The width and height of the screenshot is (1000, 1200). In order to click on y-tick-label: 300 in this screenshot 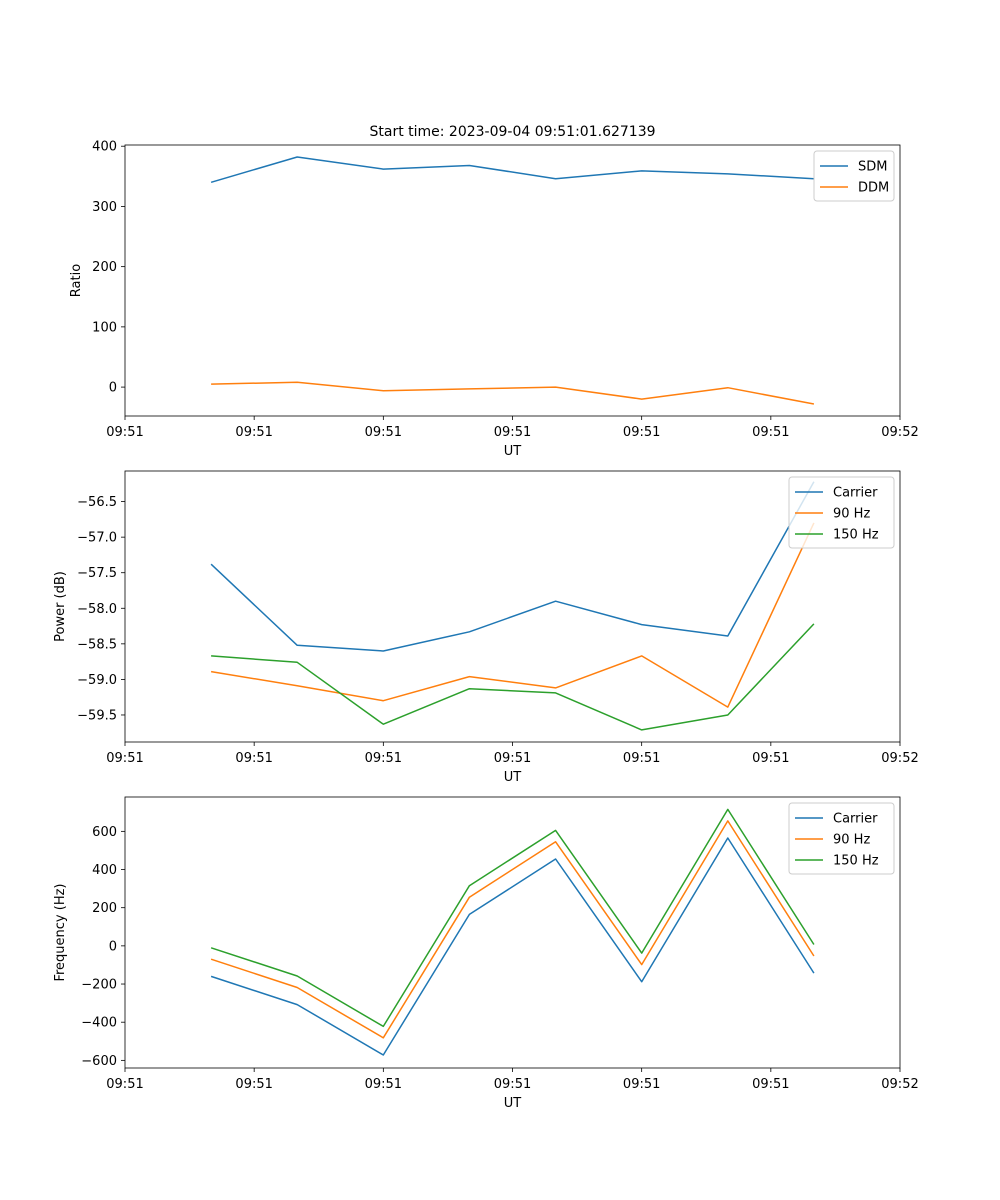, I will do `click(104, 207)`.